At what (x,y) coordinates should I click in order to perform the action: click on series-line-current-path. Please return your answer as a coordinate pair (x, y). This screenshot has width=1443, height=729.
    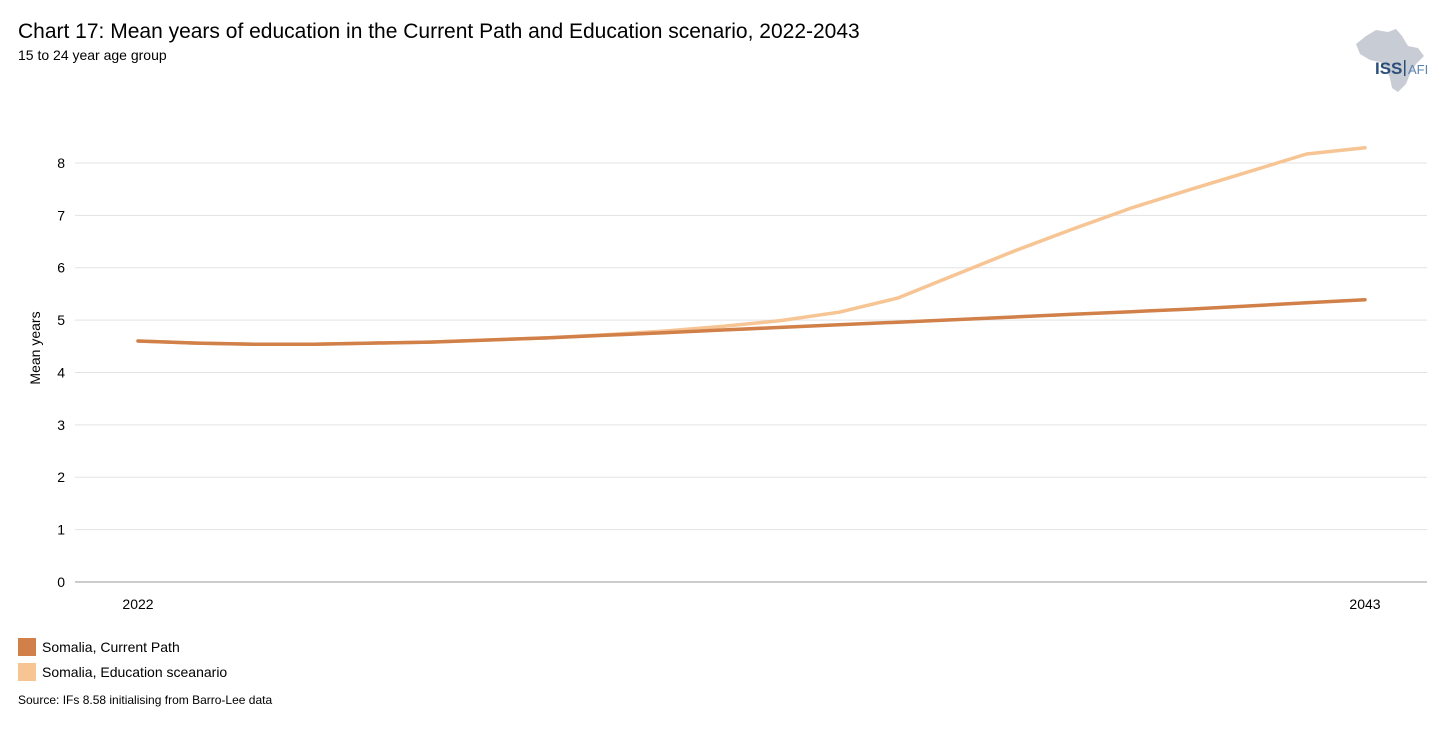
    Looking at the image, I should click on (751, 321).